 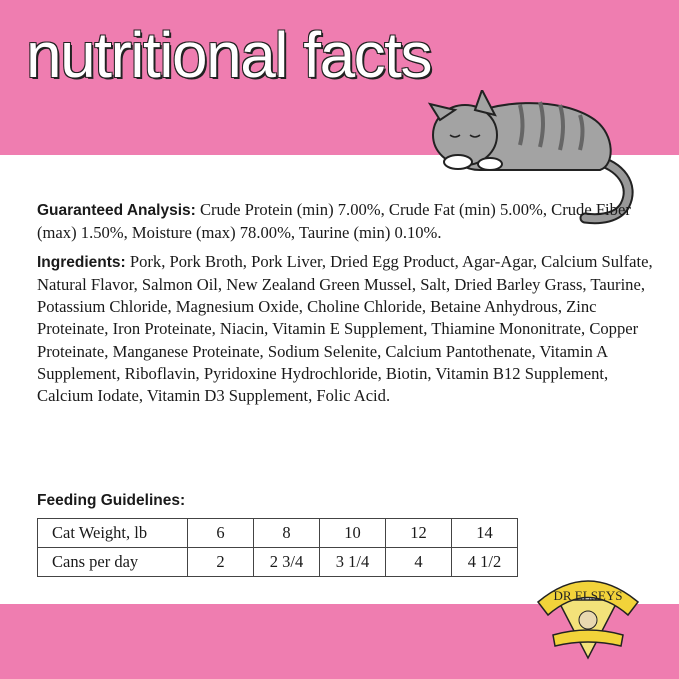 I want to click on table-cell: 14, so click(x=484, y=533).